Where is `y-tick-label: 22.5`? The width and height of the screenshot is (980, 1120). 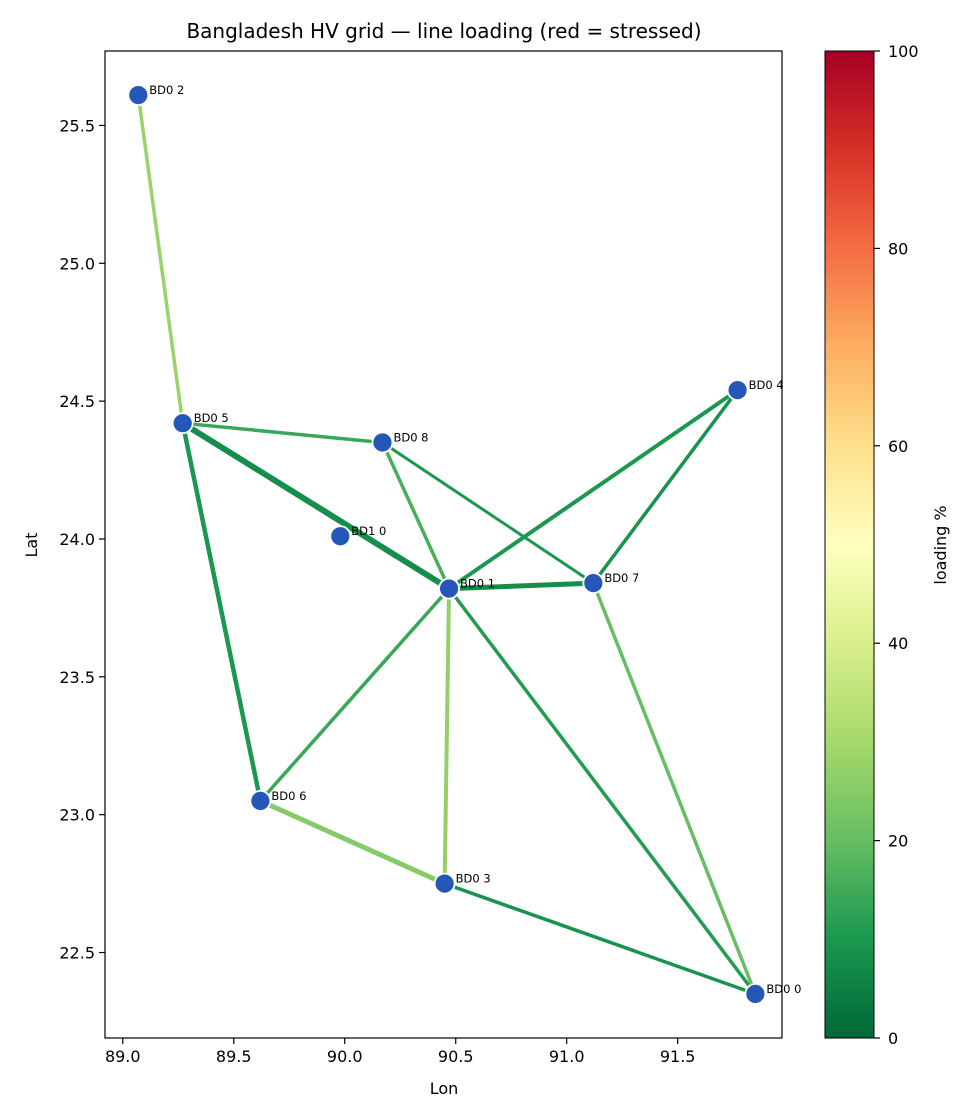 y-tick-label: 22.5 is located at coordinates (77, 953).